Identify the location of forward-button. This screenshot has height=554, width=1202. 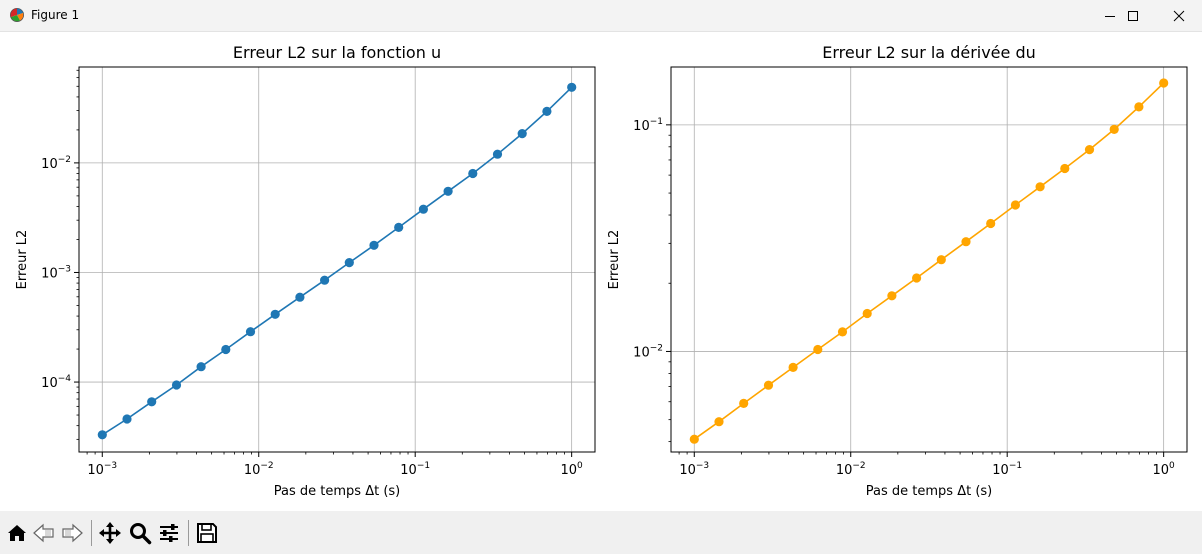
(72, 533).